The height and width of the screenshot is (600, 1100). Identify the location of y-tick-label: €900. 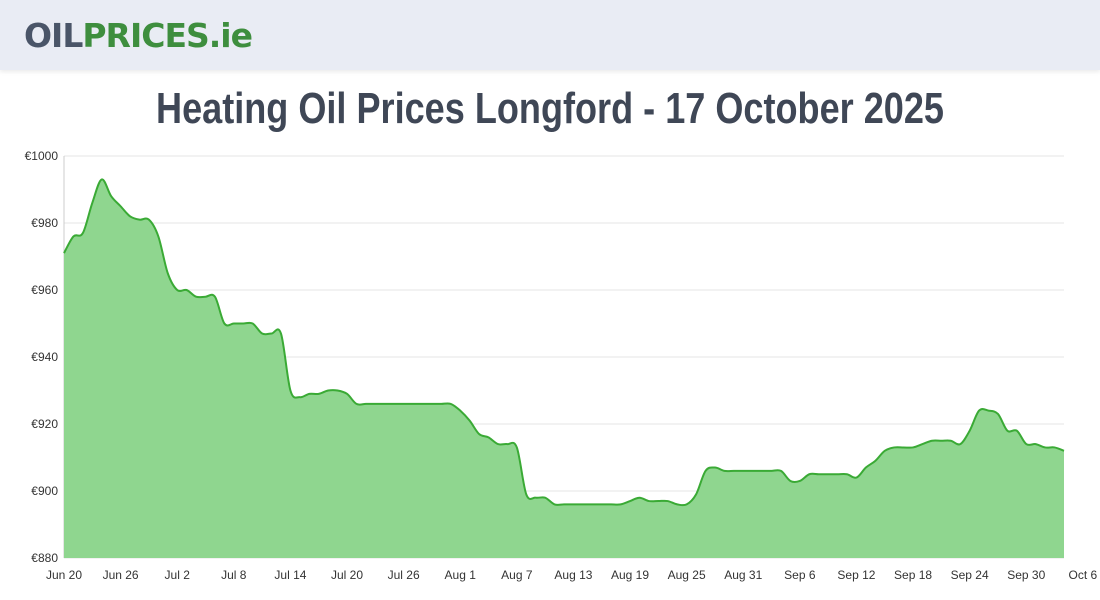
(44, 491).